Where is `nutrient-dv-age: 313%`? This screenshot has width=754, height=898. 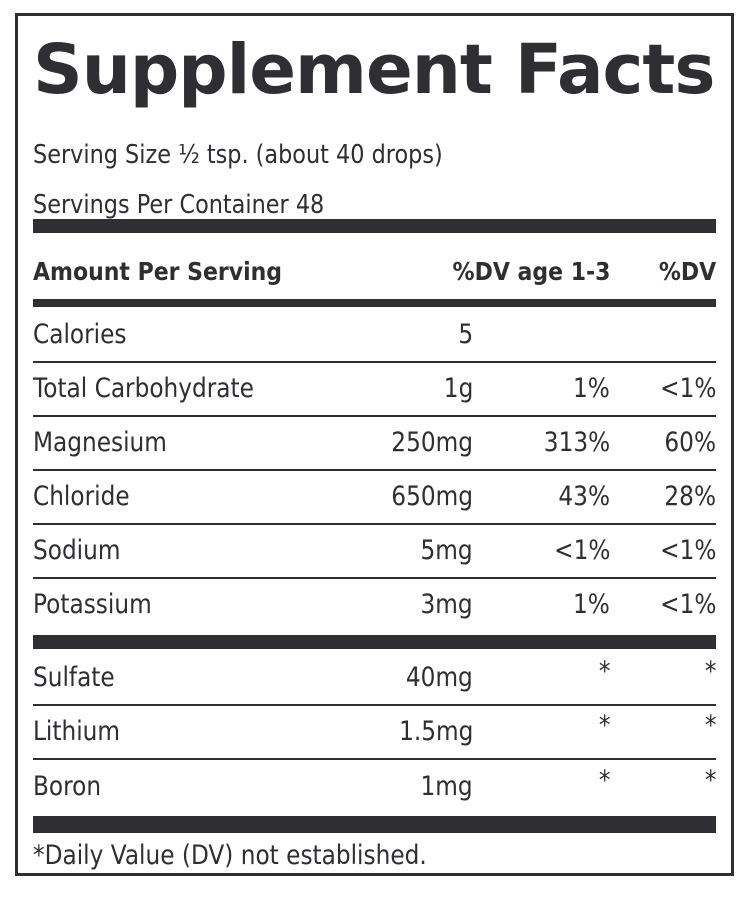
nutrient-dv-age: 313% is located at coordinates (576, 442).